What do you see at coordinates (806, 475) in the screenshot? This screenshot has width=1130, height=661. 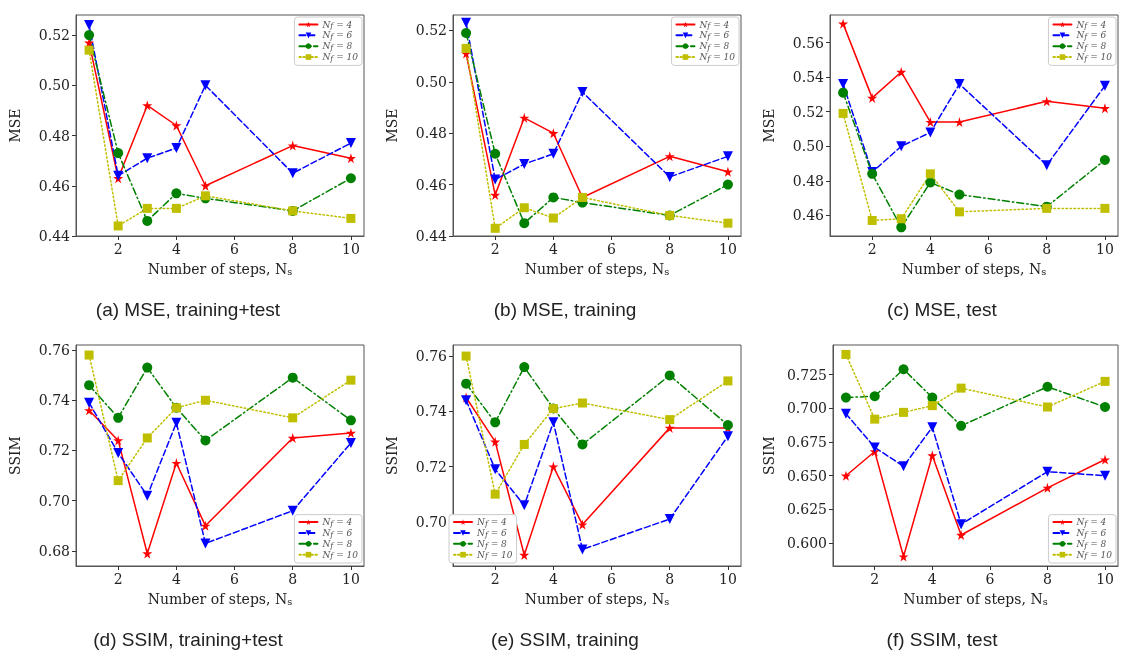 I see `y-tick-label: 0.650` at bounding box center [806, 475].